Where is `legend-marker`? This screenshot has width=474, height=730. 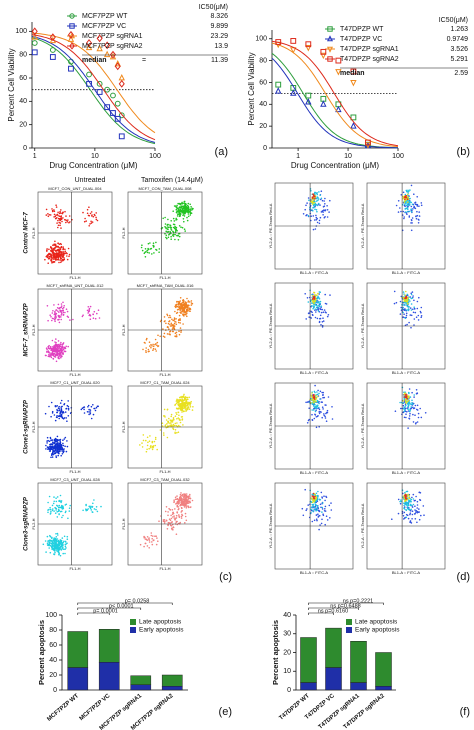 legend-marker is located at coordinates (72, 26).